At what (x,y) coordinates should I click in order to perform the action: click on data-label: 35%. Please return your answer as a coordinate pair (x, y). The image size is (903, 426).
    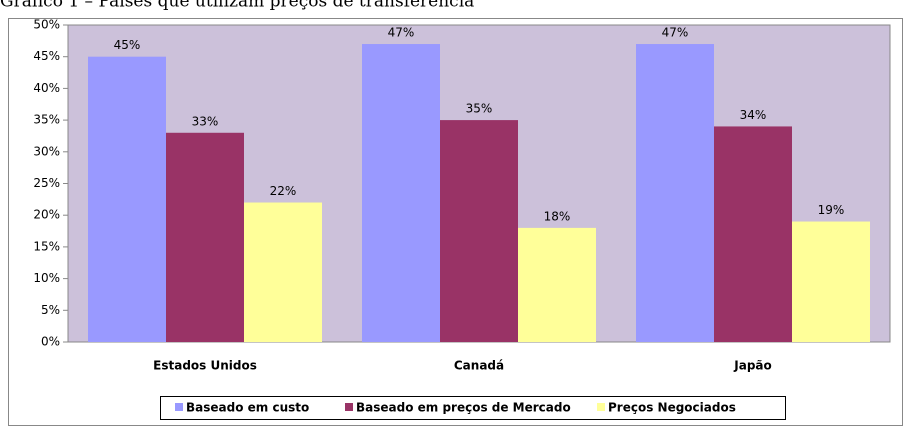
    Looking at the image, I should click on (479, 109).